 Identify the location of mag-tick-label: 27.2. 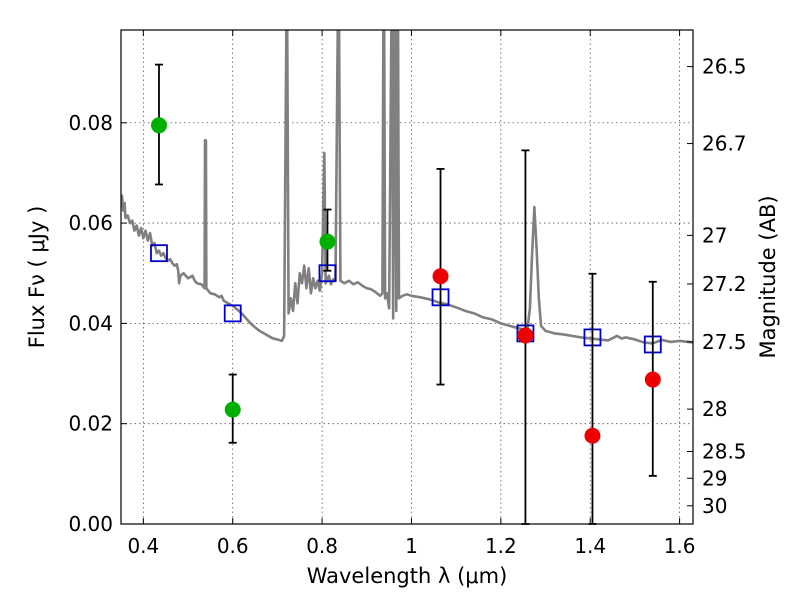
(724, 284).